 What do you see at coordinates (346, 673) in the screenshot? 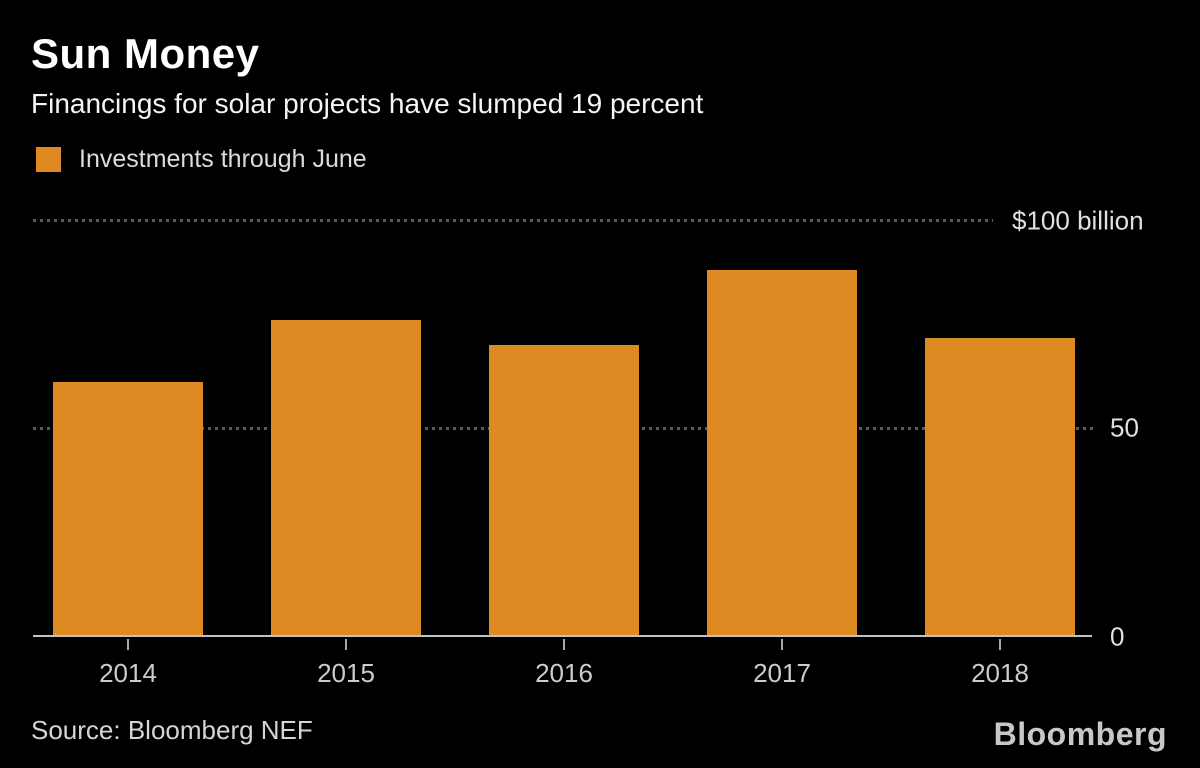
I see `x-axis-label-2015: 2015` at bounding box center [346, 673].